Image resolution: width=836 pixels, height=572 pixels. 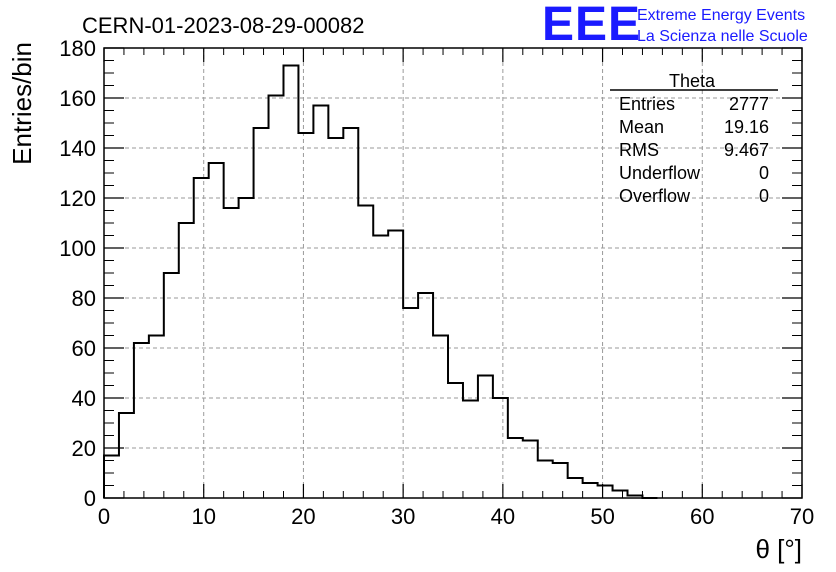 I want to click on y-tick-label: 40, so click(x=84, y=398).